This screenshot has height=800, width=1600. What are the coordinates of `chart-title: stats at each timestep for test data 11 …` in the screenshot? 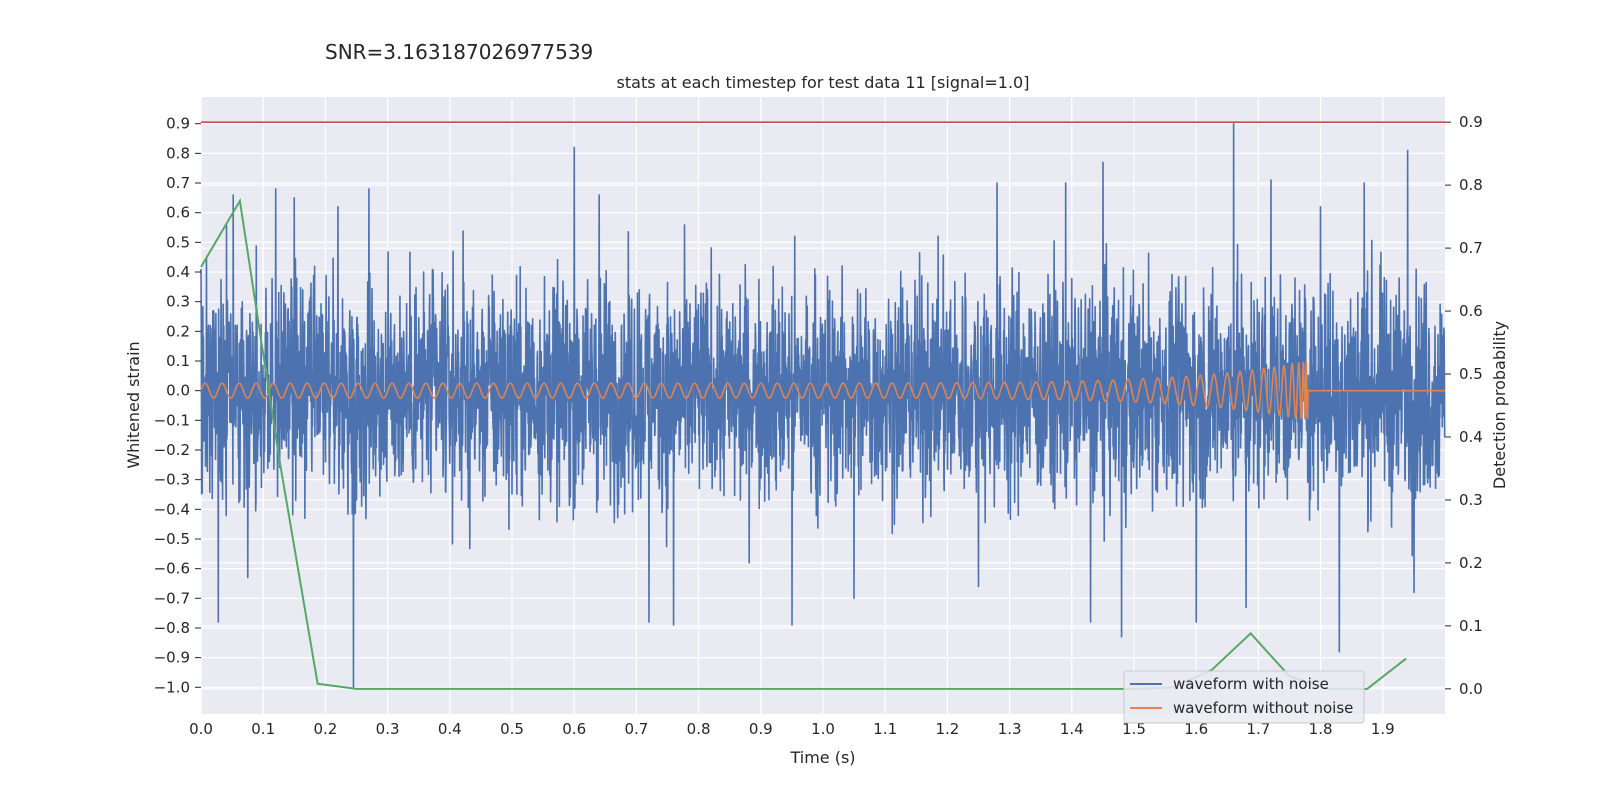 It's located at (823, 82).